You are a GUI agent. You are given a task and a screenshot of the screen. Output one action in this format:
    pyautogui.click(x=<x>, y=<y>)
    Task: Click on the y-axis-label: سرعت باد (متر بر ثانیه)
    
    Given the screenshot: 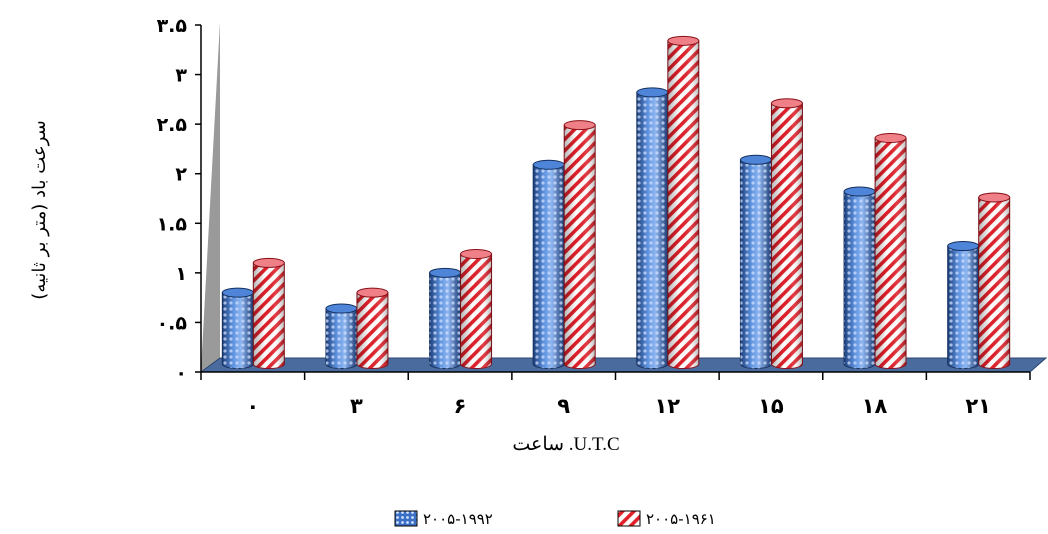 What is the action you would take?
    pyautogui.click(x=39, y=209)
    